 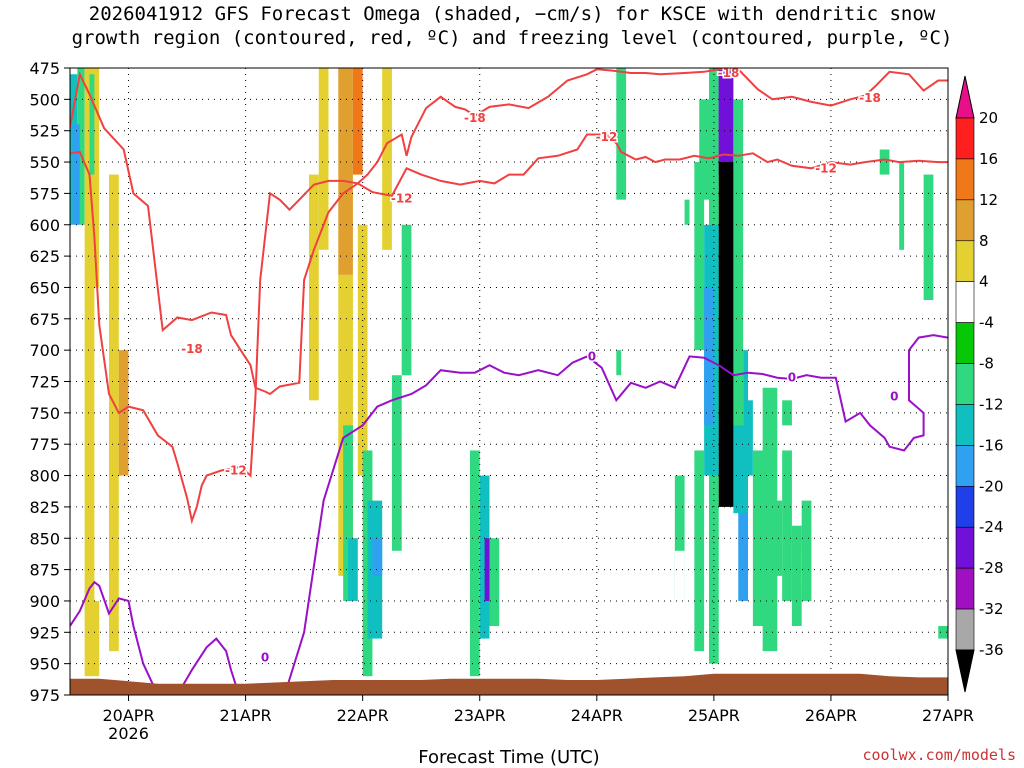 What do you see at coordinates (965, 97) in the screenshot?
I see `colorbar-top-arrow` at bounding box center [965, 97].